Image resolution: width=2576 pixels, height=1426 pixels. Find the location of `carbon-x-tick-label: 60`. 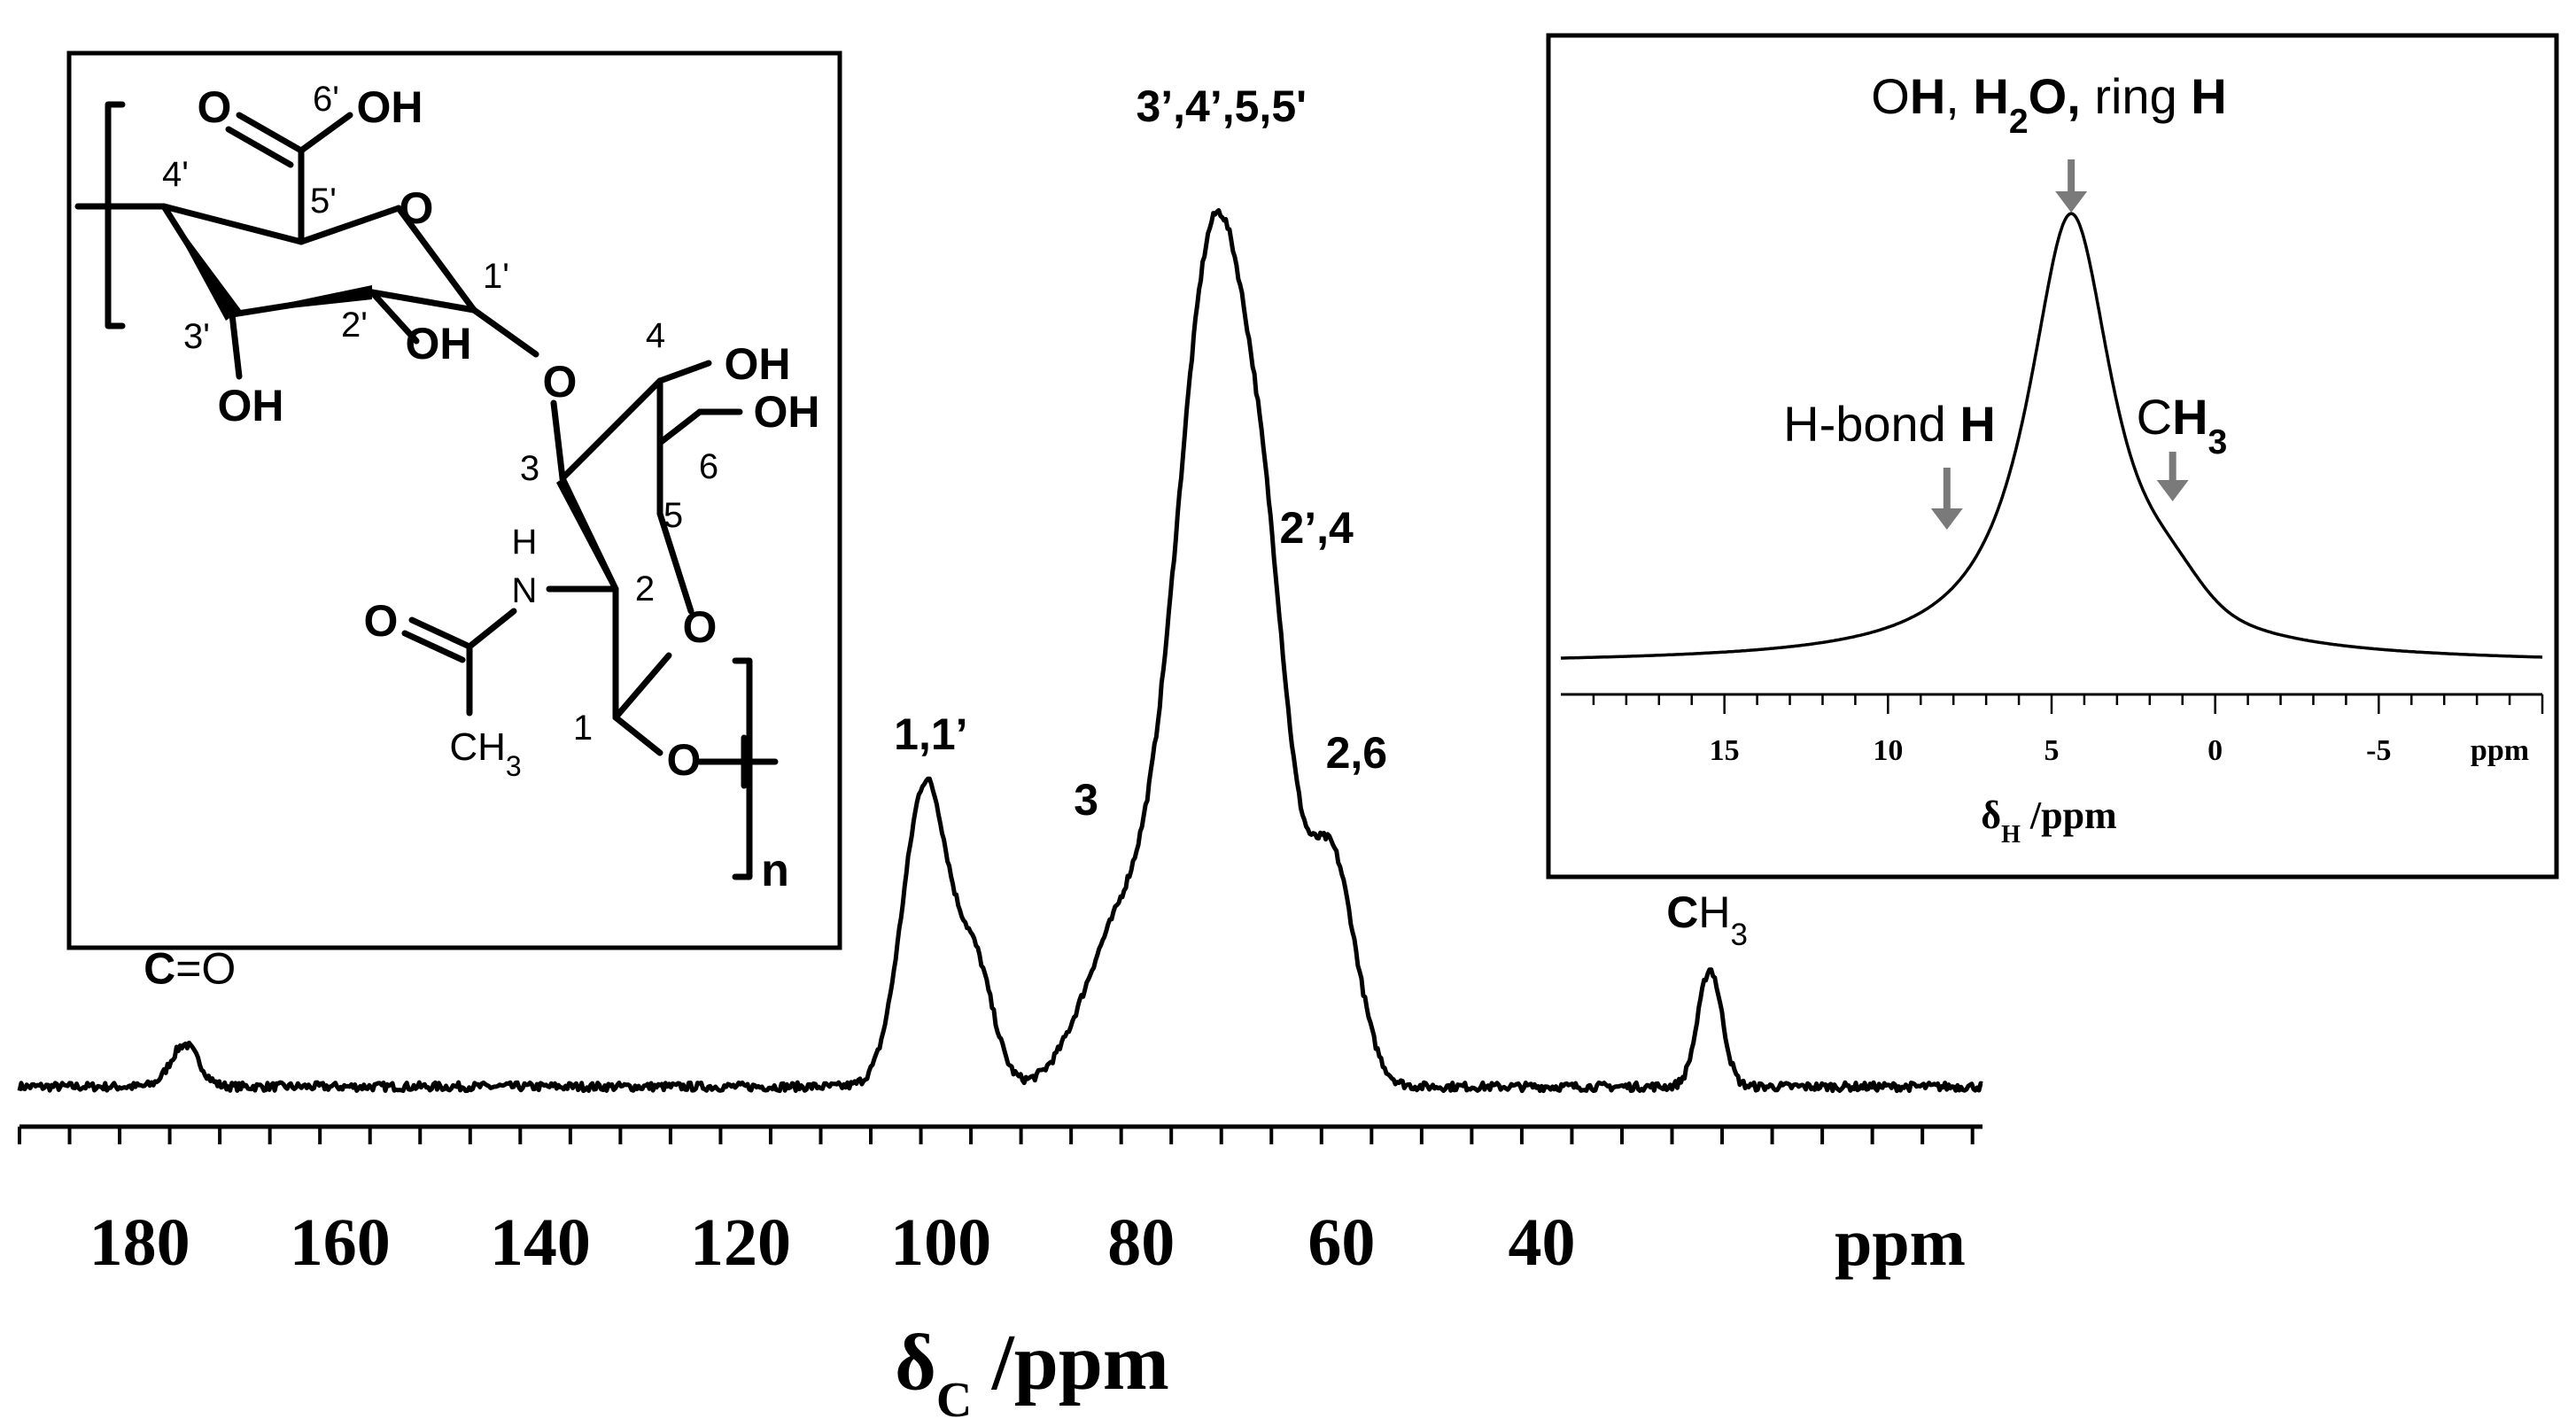

carbon-x-tick-label: 60 is located at coordinates (1341, 1242).